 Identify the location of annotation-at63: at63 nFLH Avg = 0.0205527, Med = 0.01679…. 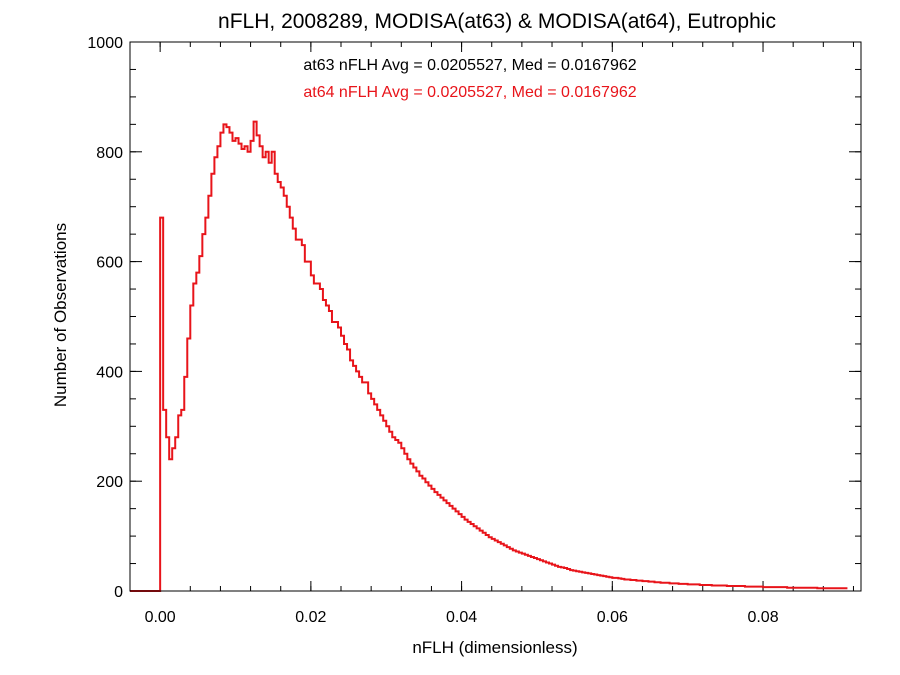
(469, 65).